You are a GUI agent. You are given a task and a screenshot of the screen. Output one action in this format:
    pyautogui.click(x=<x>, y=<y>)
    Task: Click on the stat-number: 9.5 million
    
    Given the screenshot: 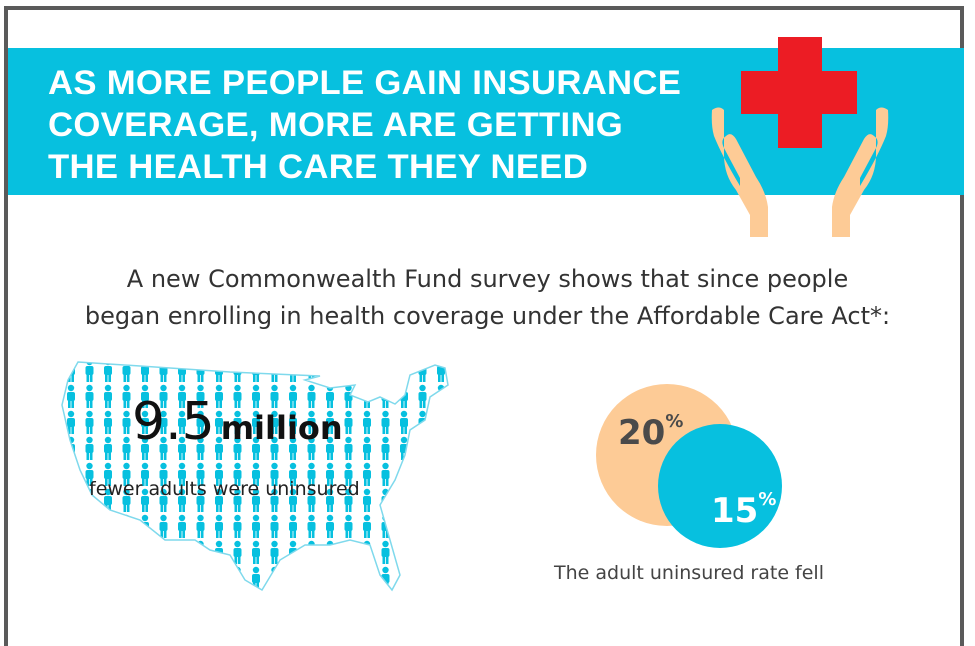 What is the action you would take?
    pyautogui.click(x=237, y=425)
    